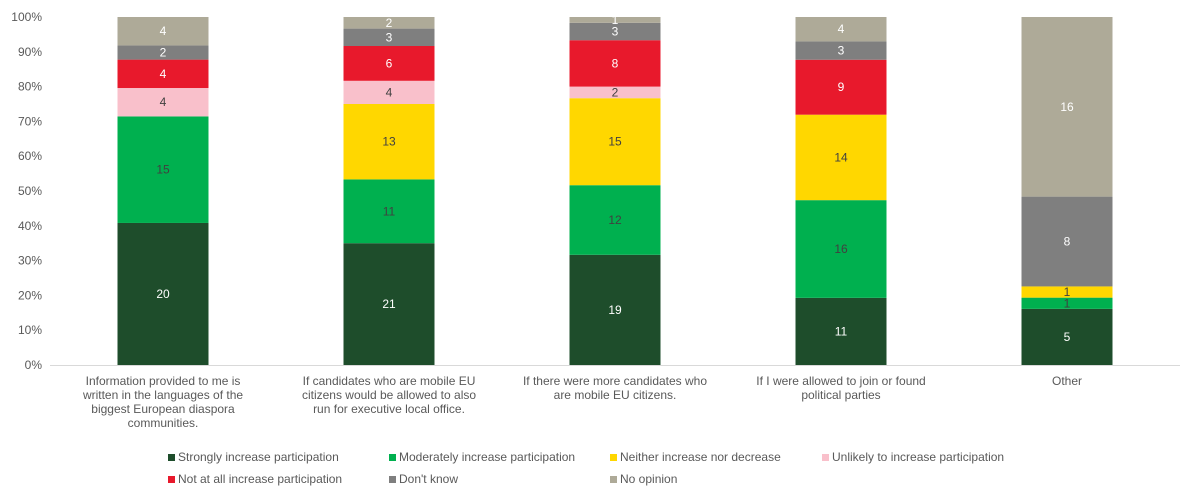 The image size is (1190, 497). Describe the element at coordinates (163, 381) in the screenshot. I see `category-label-line: Information provided to me is` at that location.